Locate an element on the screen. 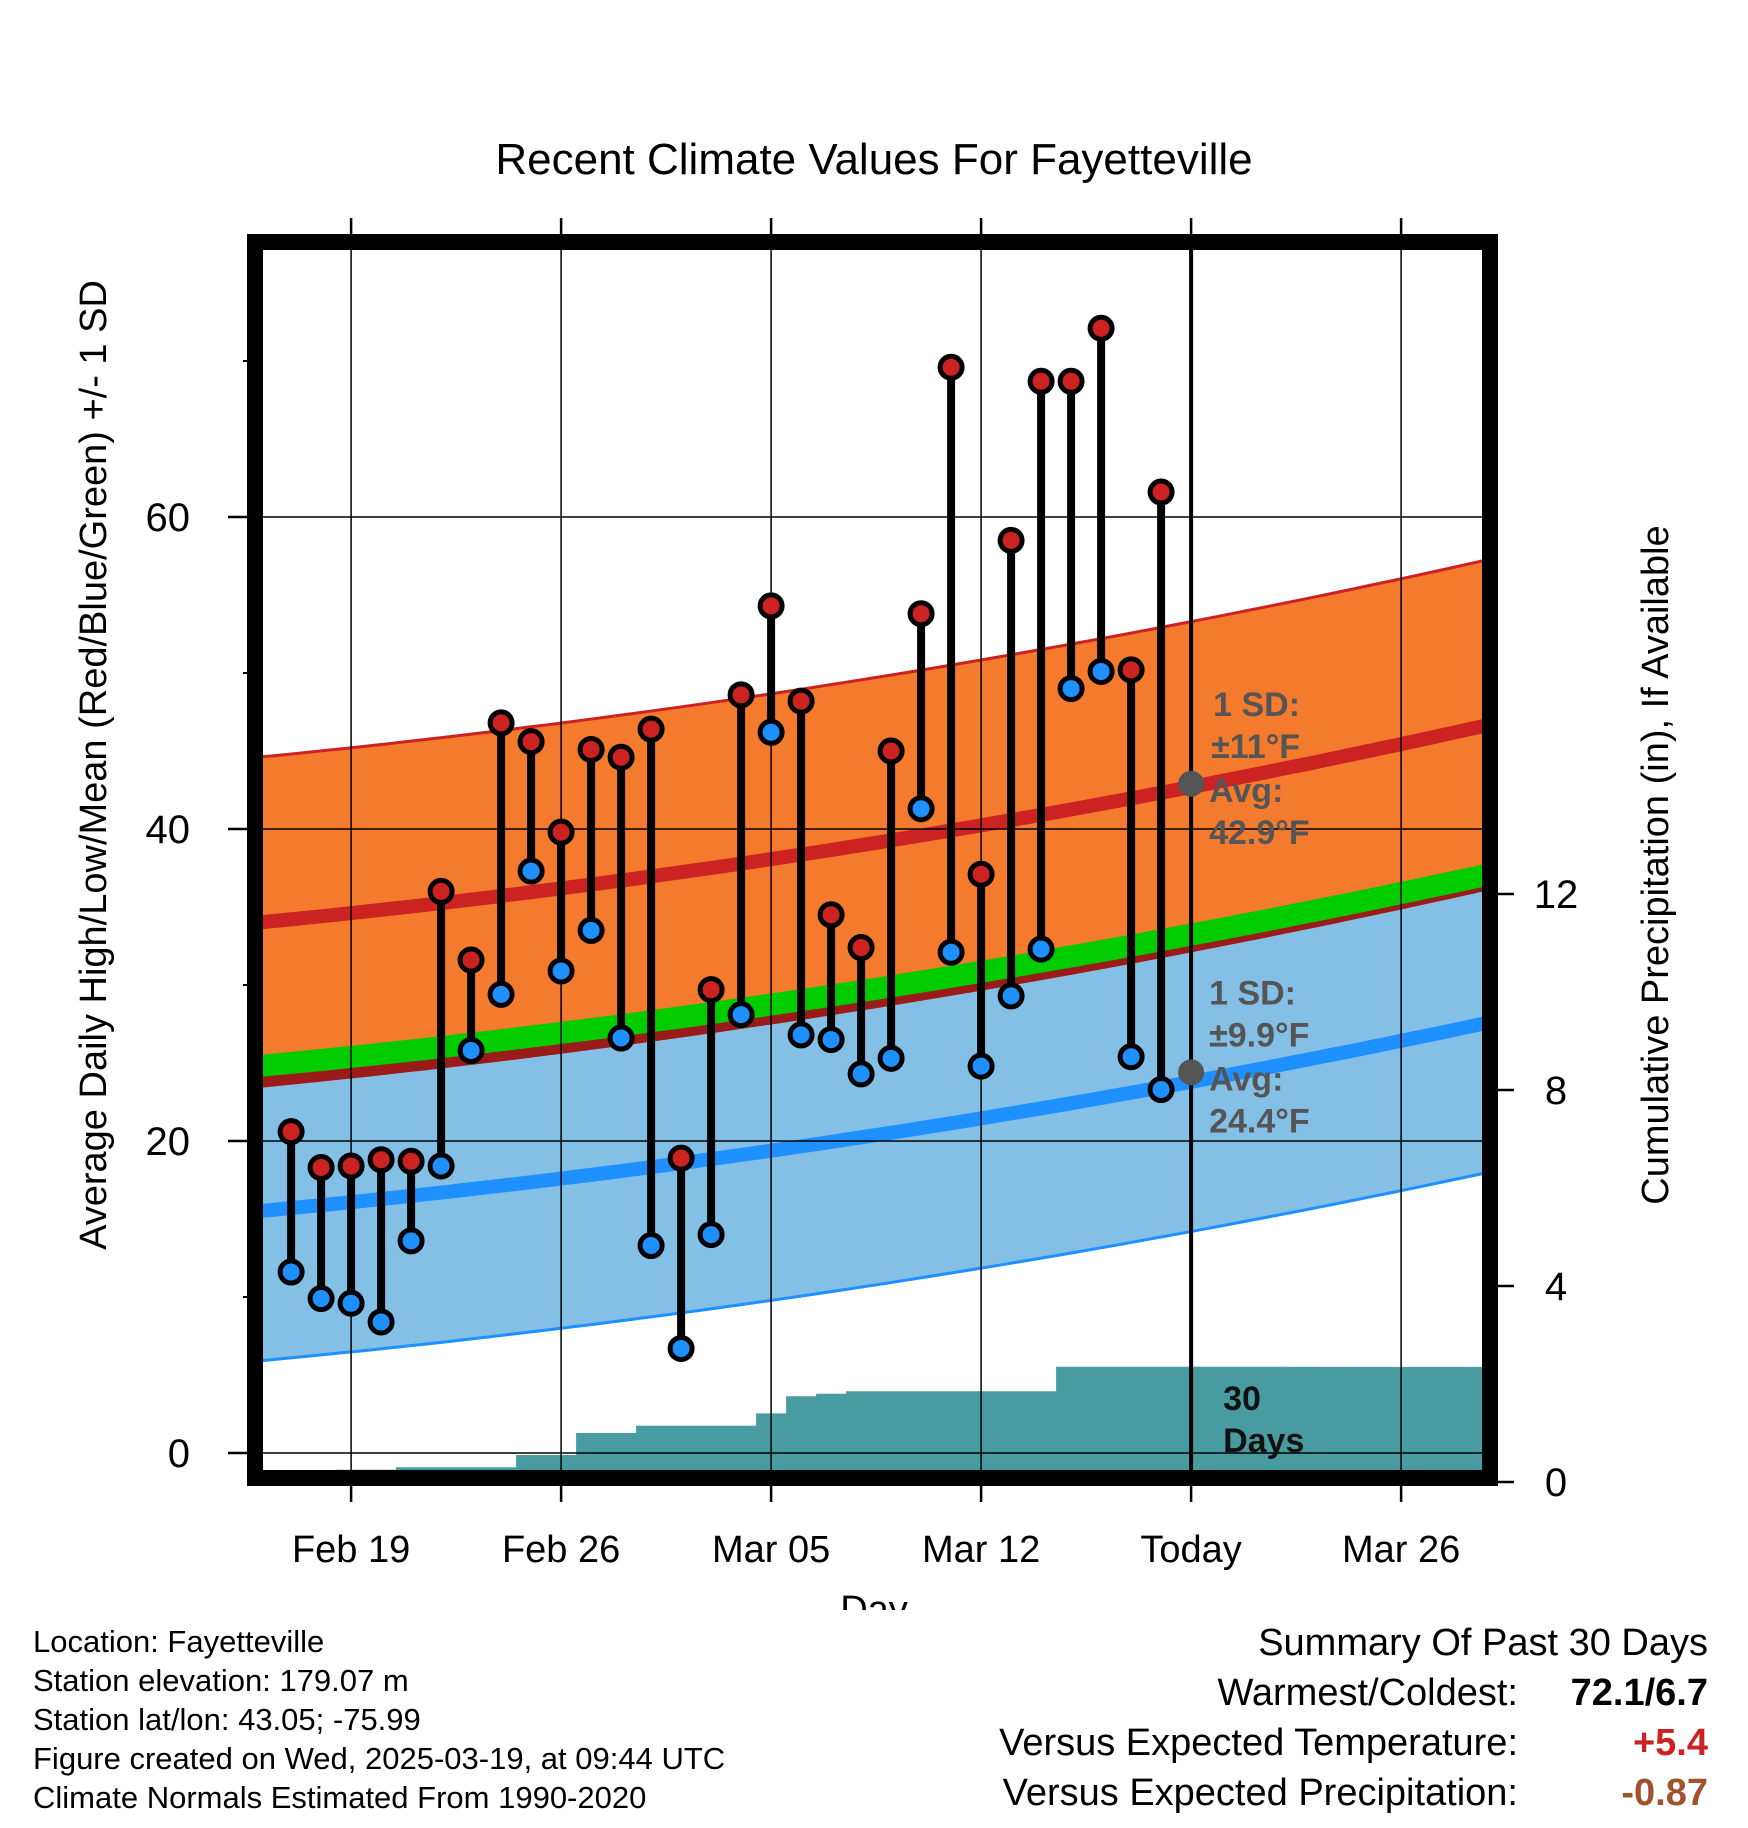 The height and width of the screenshot is (1828, 1748). y-tick-label: 60 is located at coordinates (168, 518).